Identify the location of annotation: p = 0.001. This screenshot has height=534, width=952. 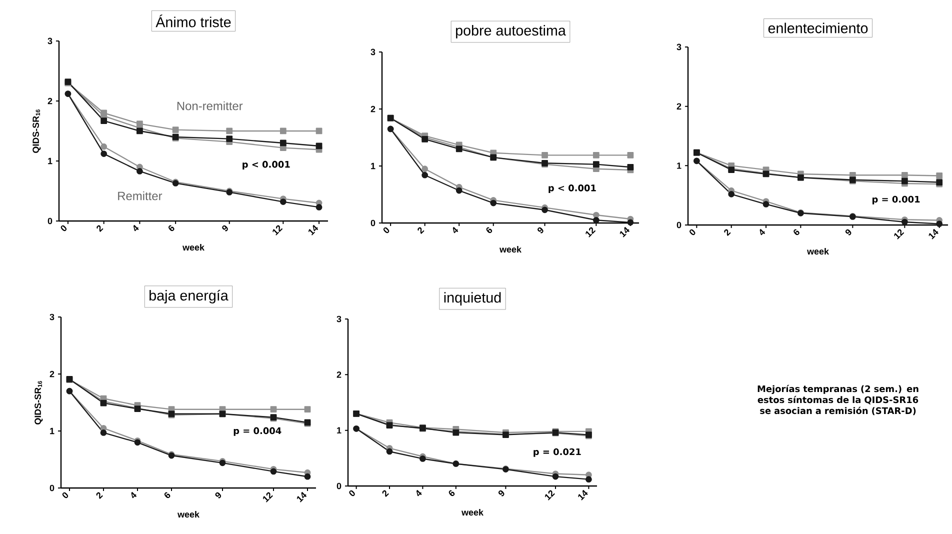
(896, 200).